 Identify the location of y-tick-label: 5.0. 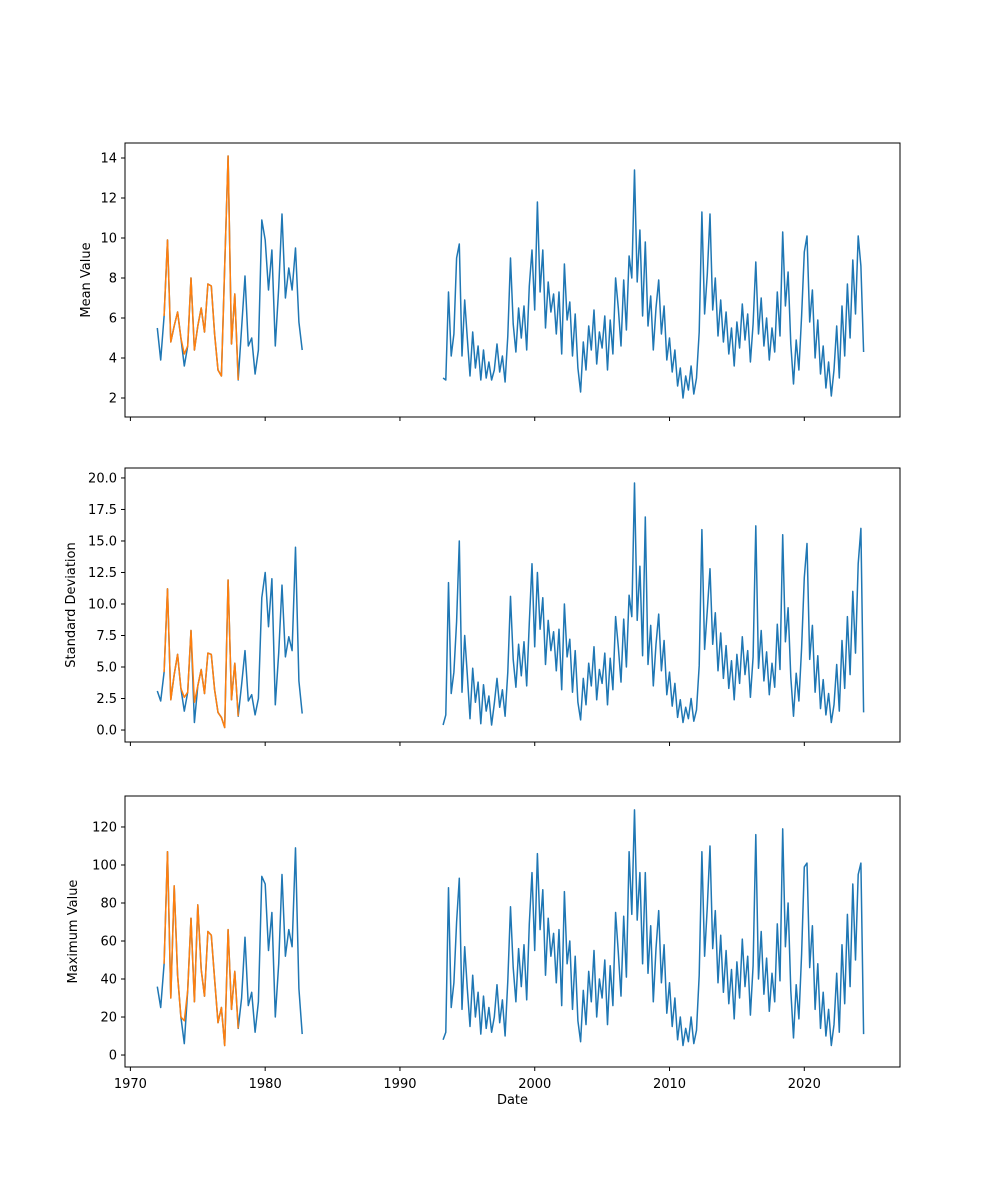
(106, 668).